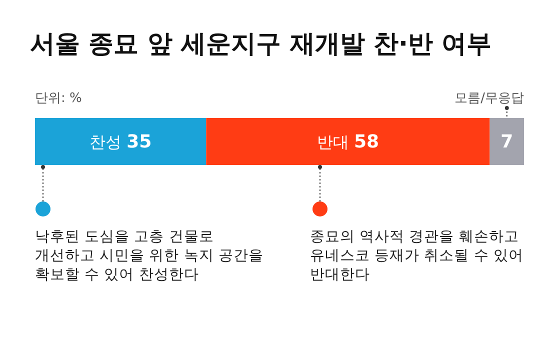  Describe the element at coordinates (149, 256) in the screenshot. I see `text: 낙후된 도심을 고층 건물로 개선하고 시민을 위한 녹지 공간을 확보할 수 있어 찬성한다` at that location.